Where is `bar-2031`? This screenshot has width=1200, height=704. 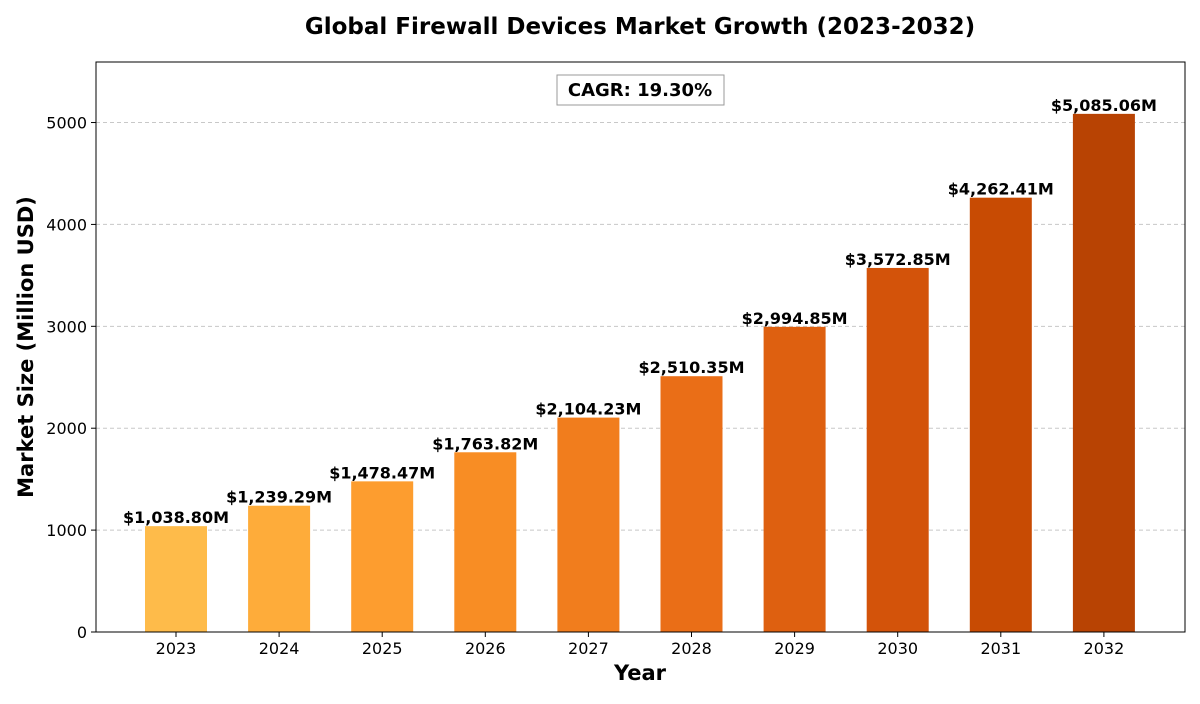 bar-2031 is located at coordinates (1000, 414).